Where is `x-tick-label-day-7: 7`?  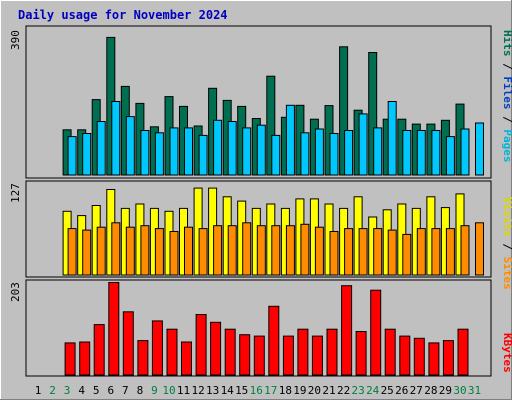
x-tick-label-day-7: 7 is located at coordinates (125, 390).